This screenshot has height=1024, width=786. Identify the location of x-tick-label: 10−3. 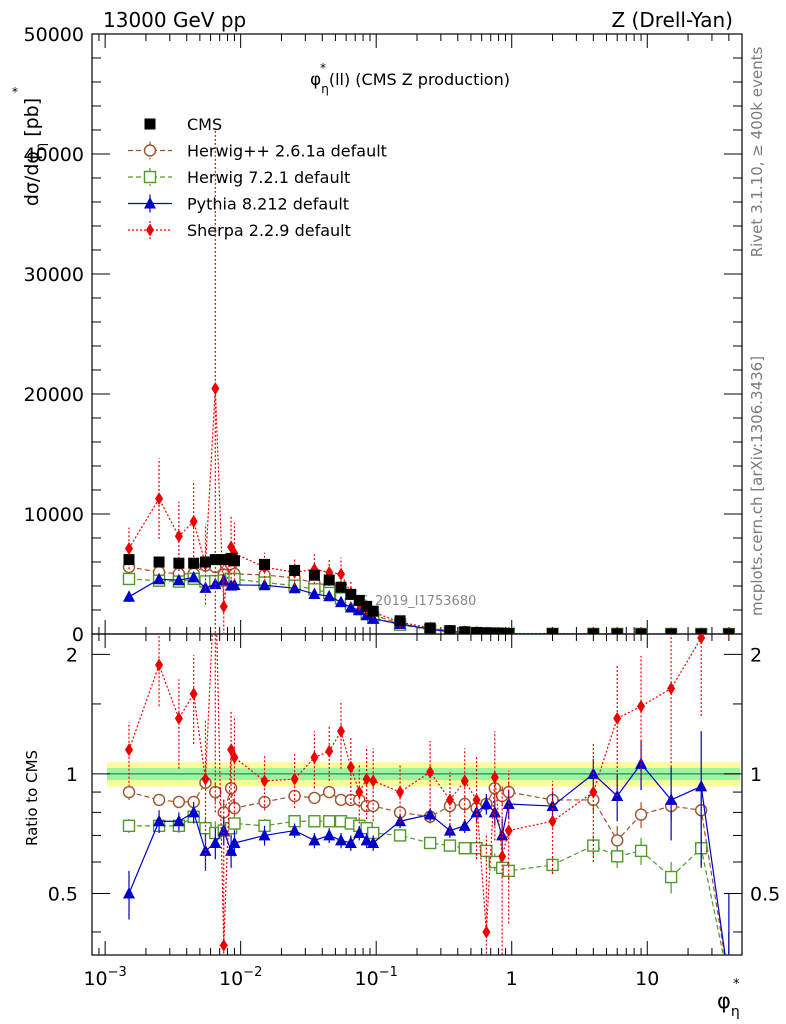
(104, 977).